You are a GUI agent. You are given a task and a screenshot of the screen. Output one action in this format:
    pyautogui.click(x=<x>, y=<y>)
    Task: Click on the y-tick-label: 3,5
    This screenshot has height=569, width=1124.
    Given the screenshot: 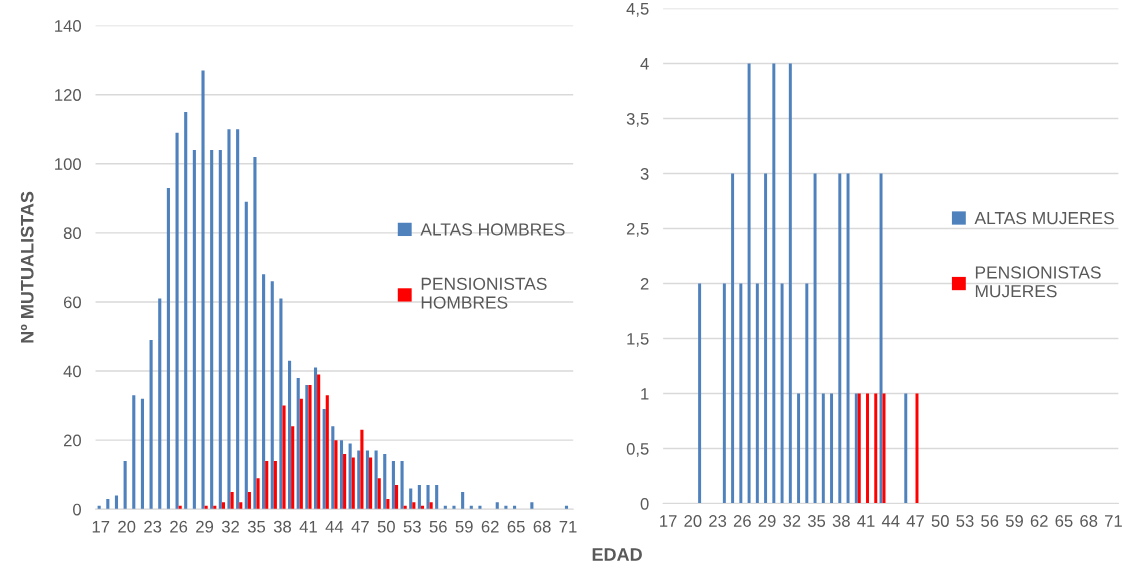 What is the action you would take?
    pyautogui.click(x=637, y=119)
    